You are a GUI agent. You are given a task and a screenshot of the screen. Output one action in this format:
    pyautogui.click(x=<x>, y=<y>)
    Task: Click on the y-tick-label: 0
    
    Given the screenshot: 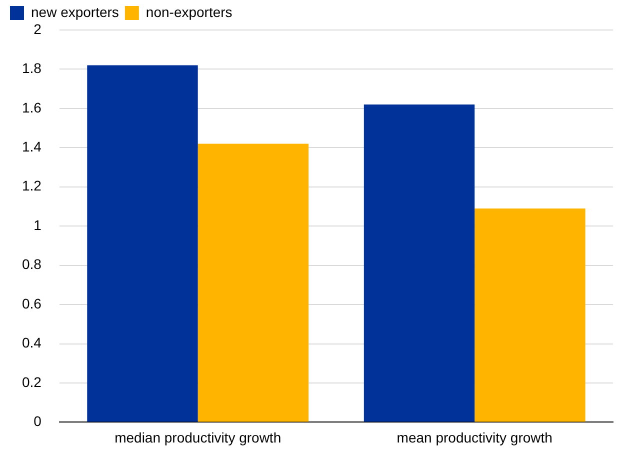 What is the action you would take?
    pyautogui.click(x=38, y=421)
    